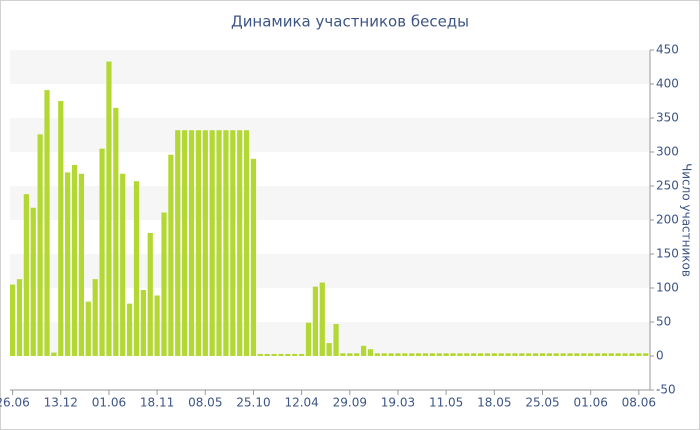  I want to click on y-tick-label: 300, so click(667, 152).